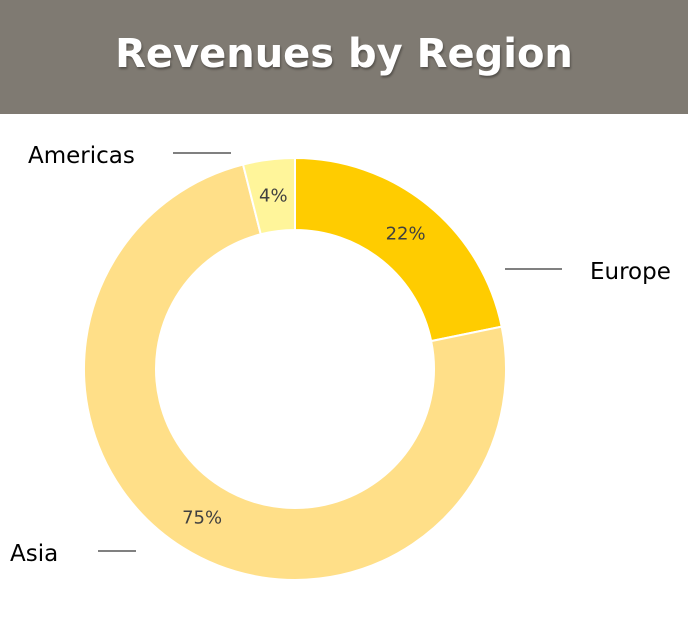  Describe the element at coordinates (398, 249) in the screenshot. I see `slice-europe` at that location.